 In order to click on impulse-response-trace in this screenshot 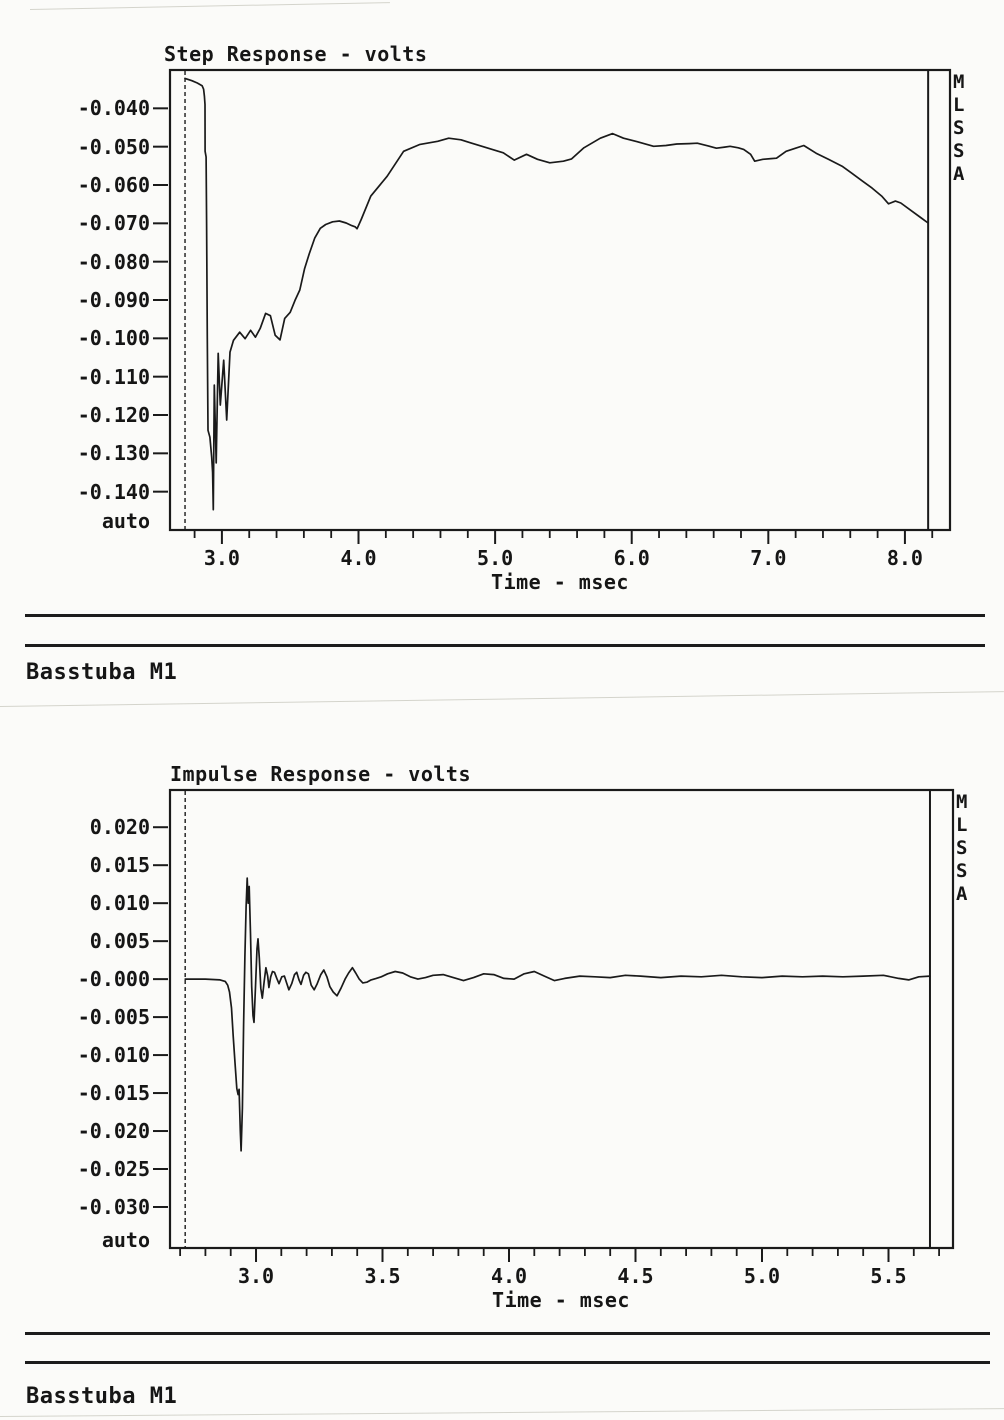, I will do `click(557, 1014)`.